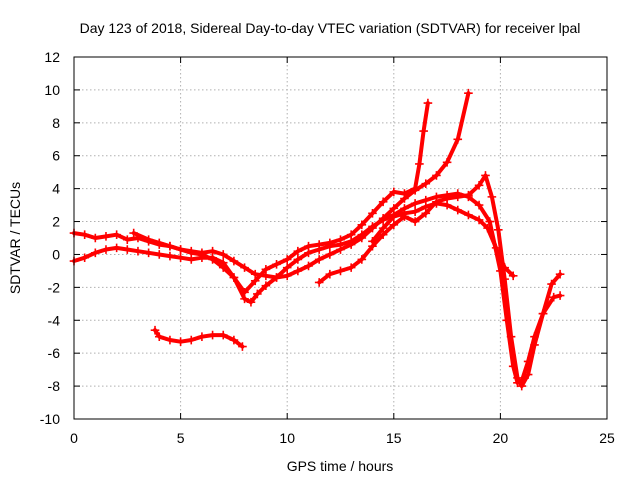 The width and height of the screenshot is (640, 480). Describe the element at coordinates (56, 123) in the screenshot. I see `y-tick-label: 8` at that location.